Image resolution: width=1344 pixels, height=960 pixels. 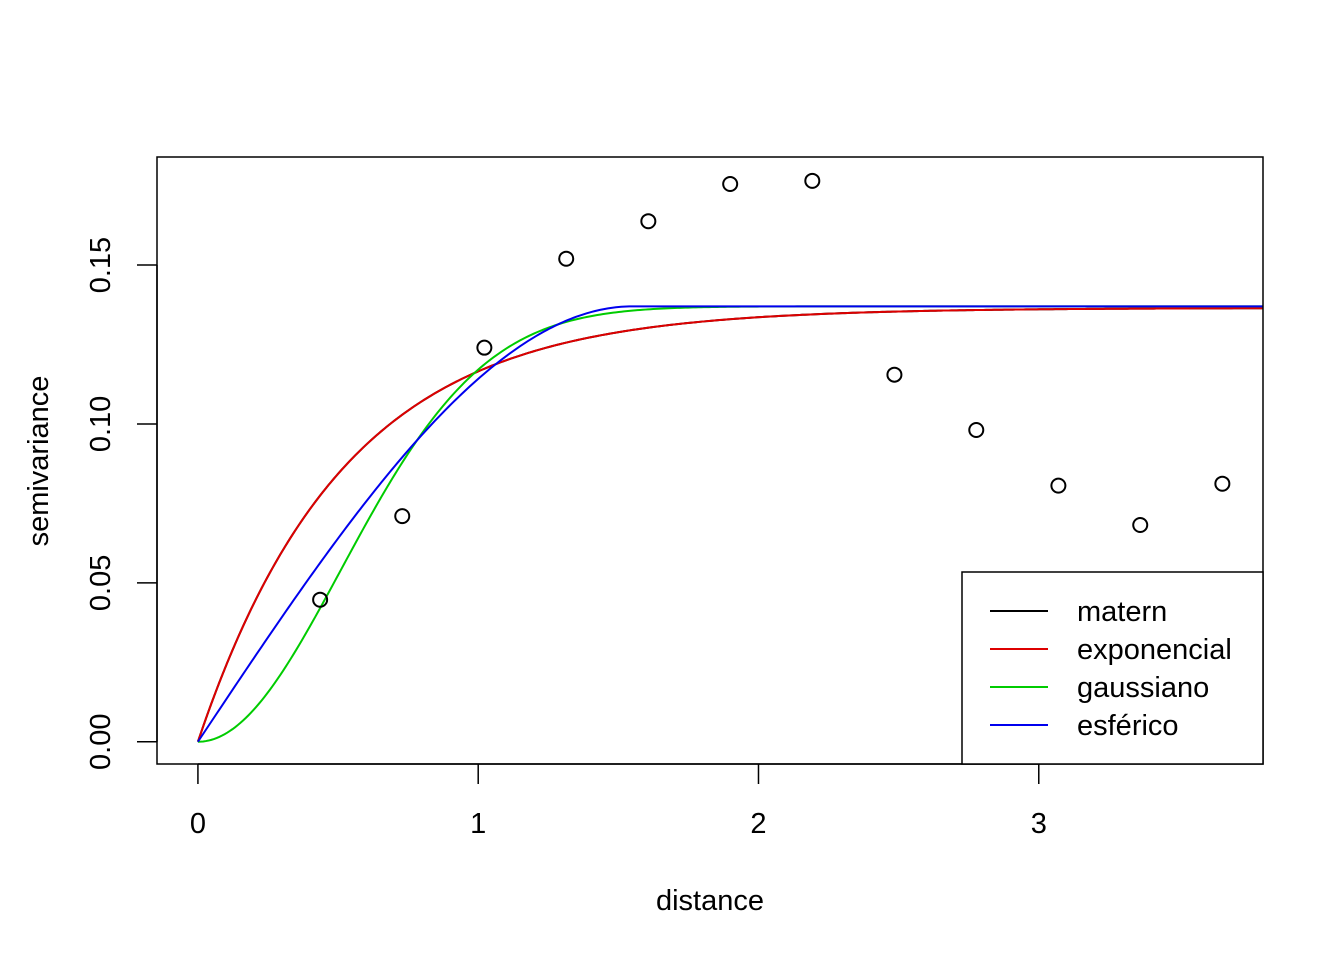 What do you see at coordinates (101, 424) in the screenshot?
I see `y-tick-label: 0.10` at bounding box center [101, 424].